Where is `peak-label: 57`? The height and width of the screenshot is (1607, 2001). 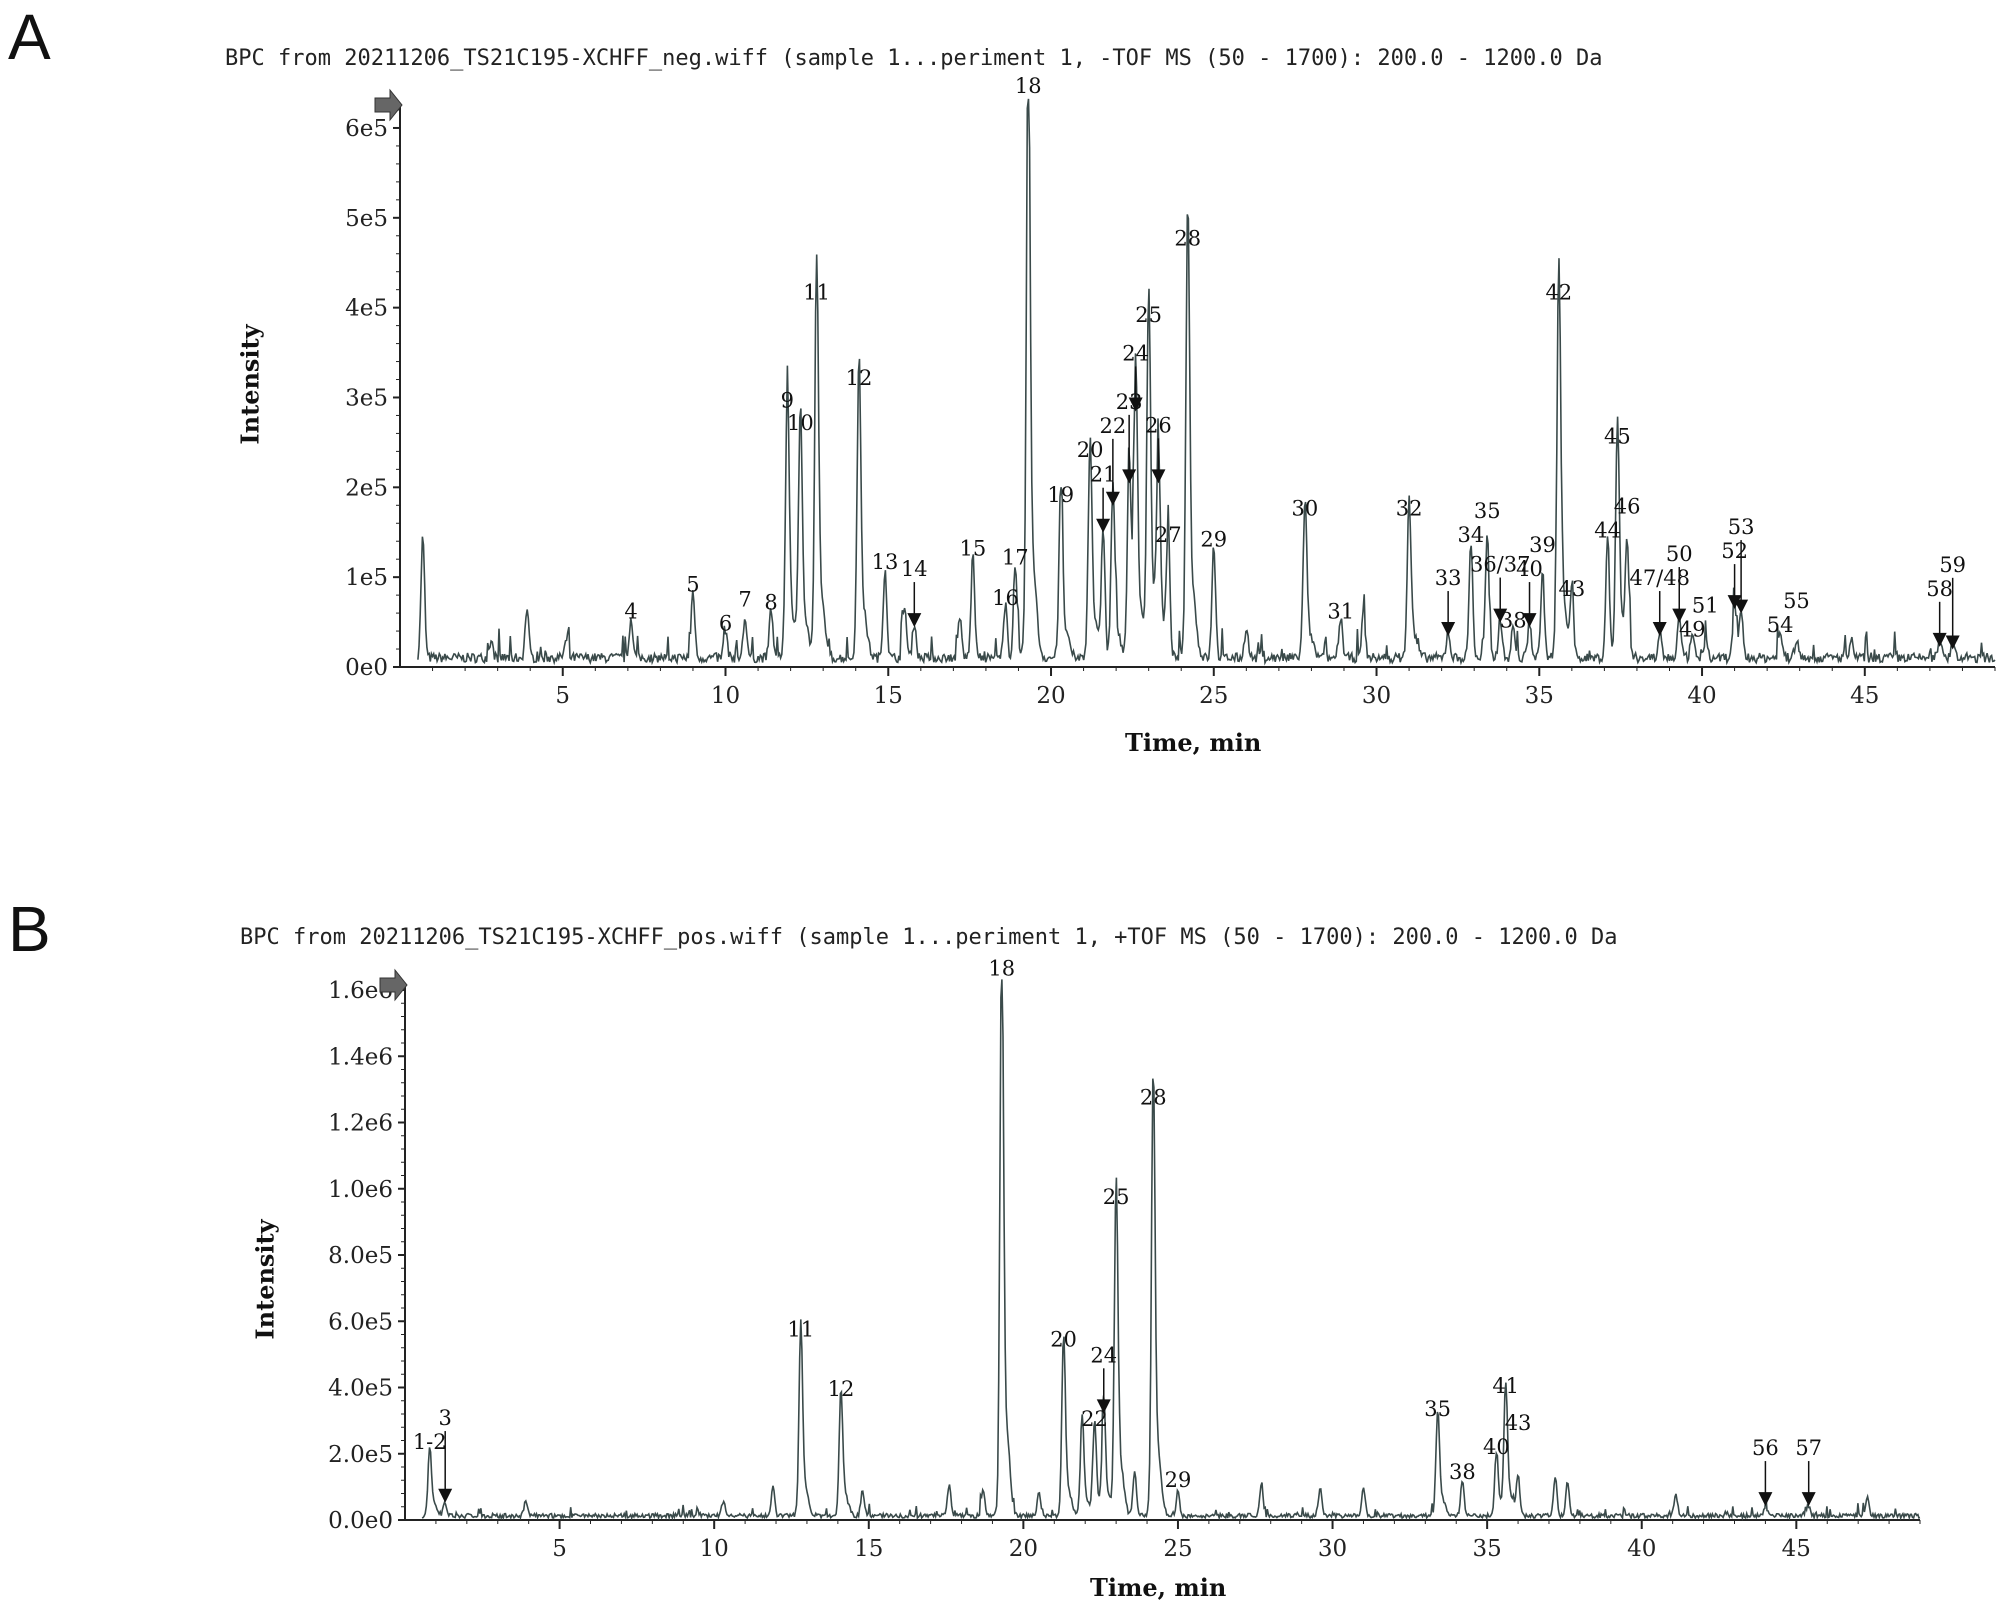 peak-label: 57 is located at coordinates (1808, 1448).